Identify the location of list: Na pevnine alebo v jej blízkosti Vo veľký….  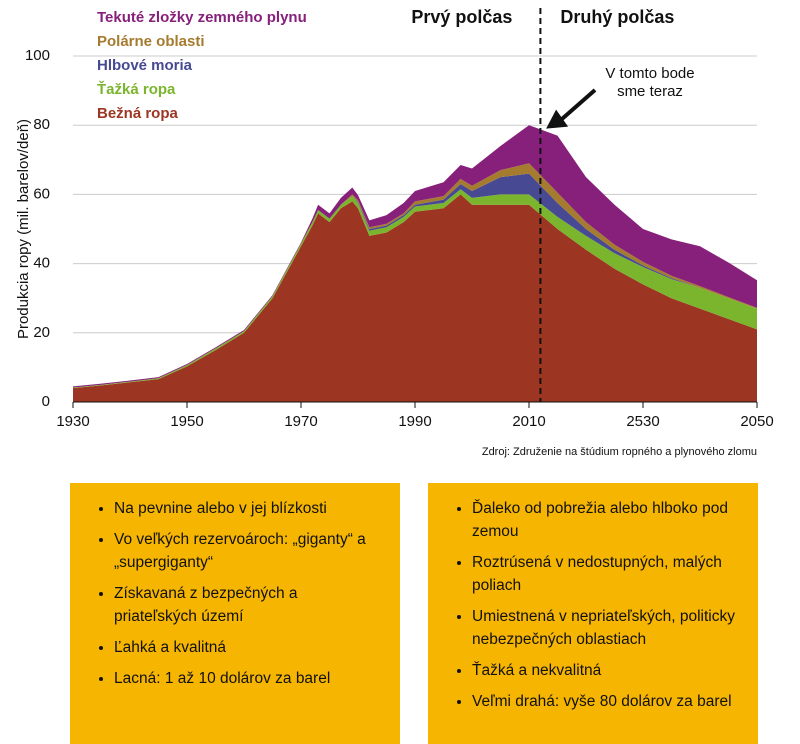
(235, 593).